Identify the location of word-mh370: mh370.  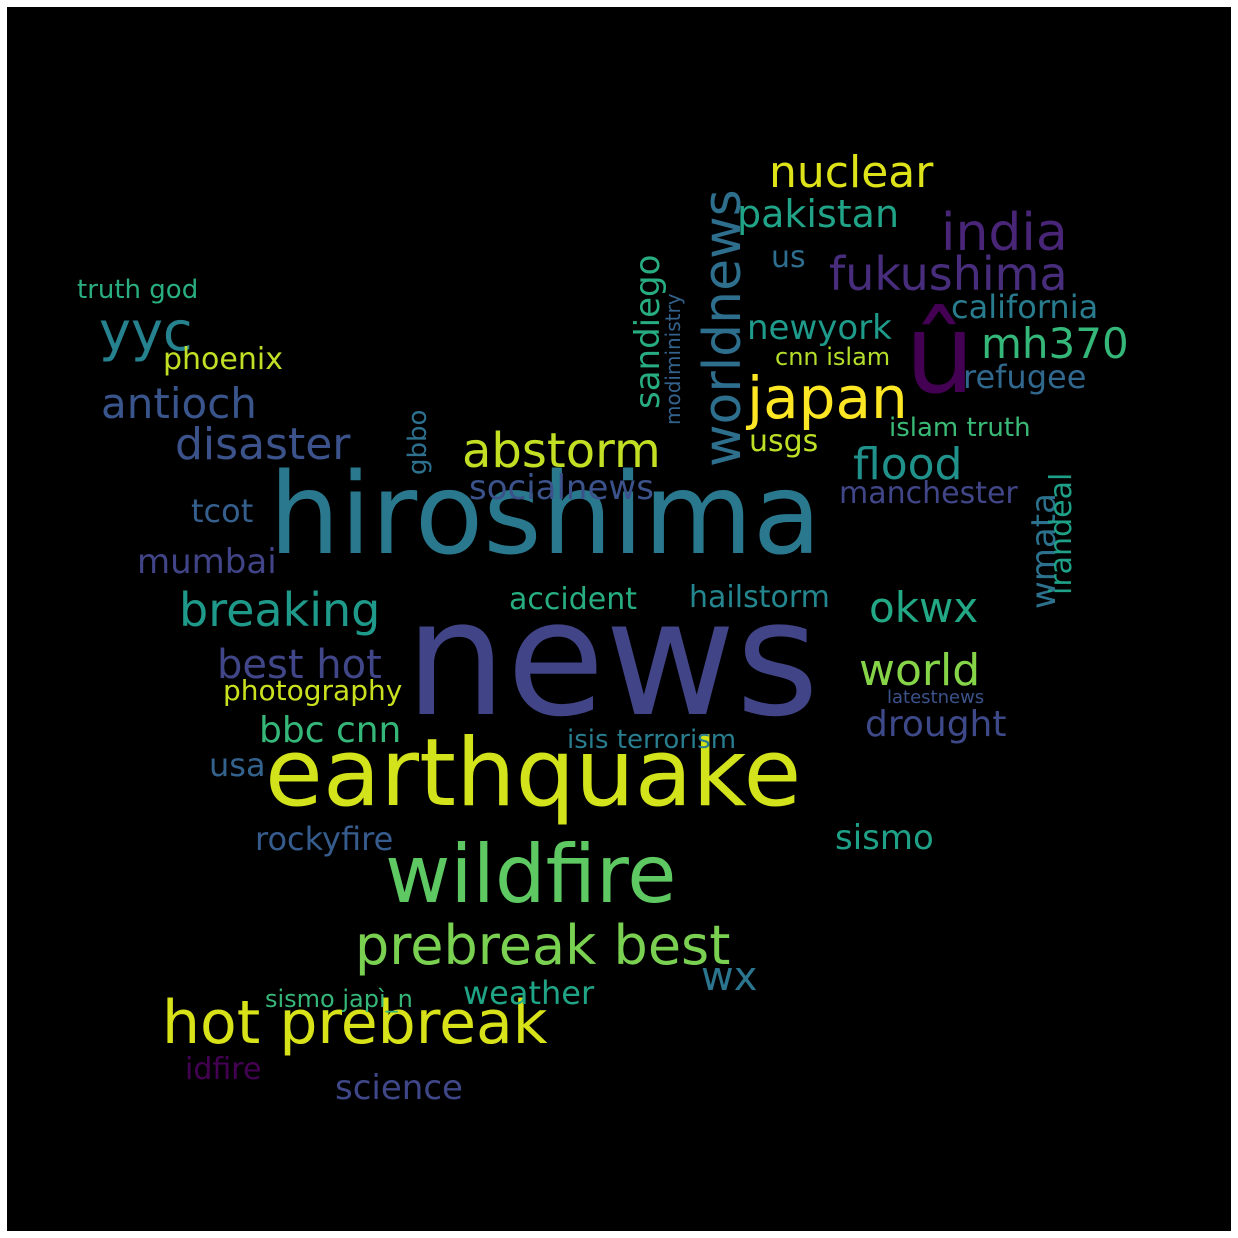
(1055, 343).